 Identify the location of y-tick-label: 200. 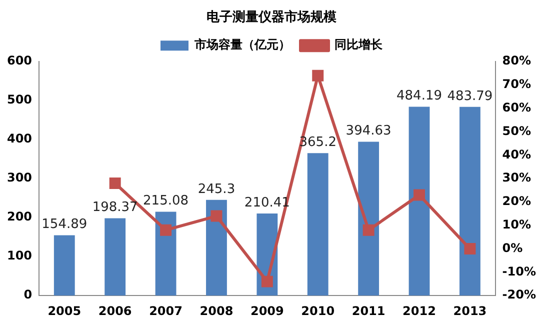
(19, 217).